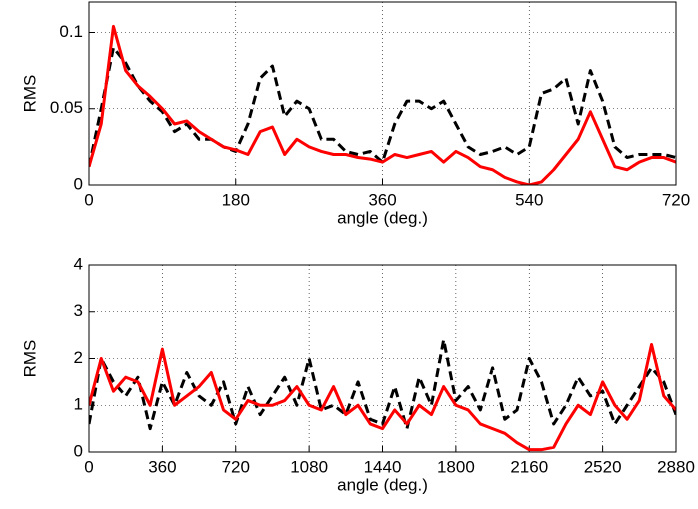 The width and height of the screenshot is (698, 509). What do you see at coordinates (676, 466) in the screenshot?
I see `x-tick-label: 2880` at bounding box center [676, 466].